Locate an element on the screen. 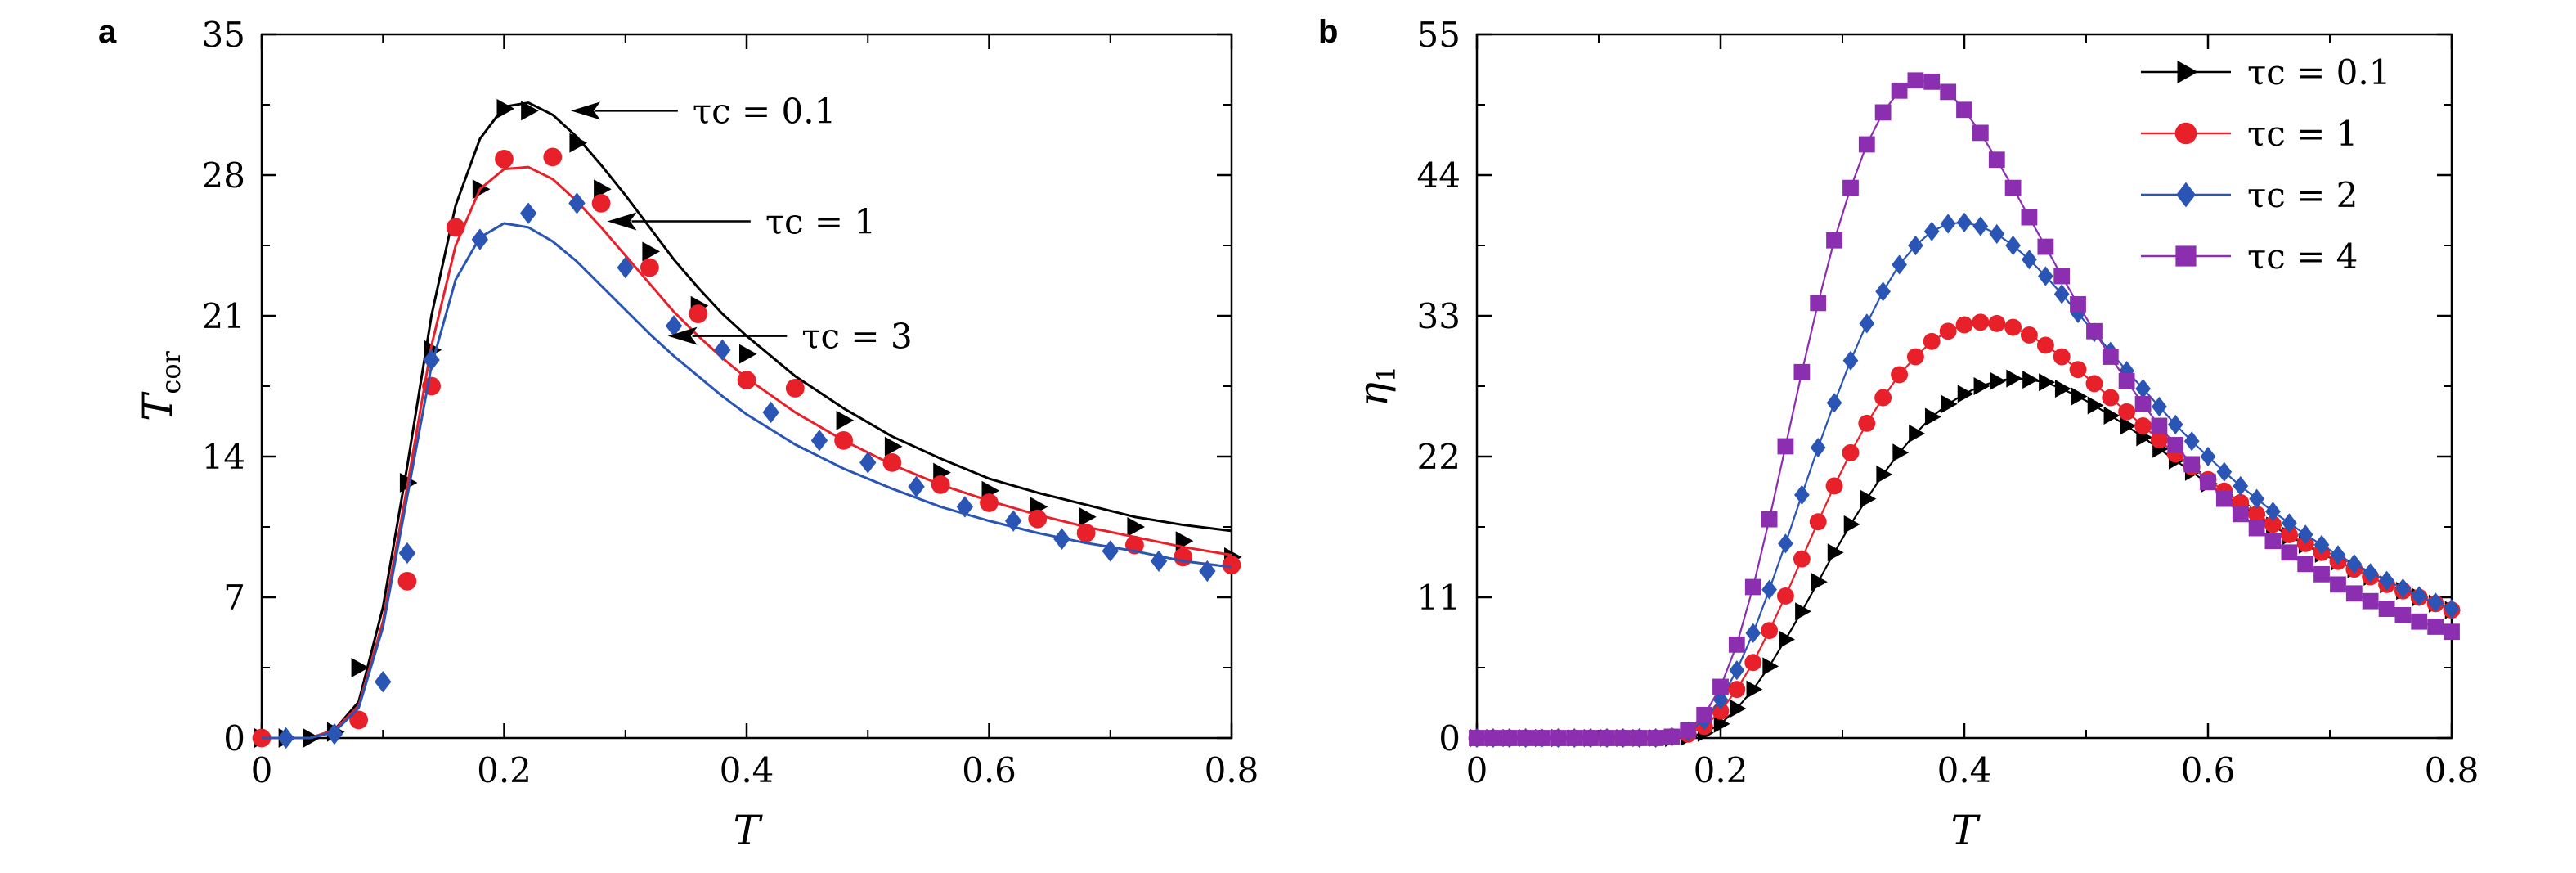 This screenshot has height=873, width=2576. panel-a-y-tick-label: 14 is located at coordinates (224, 457).